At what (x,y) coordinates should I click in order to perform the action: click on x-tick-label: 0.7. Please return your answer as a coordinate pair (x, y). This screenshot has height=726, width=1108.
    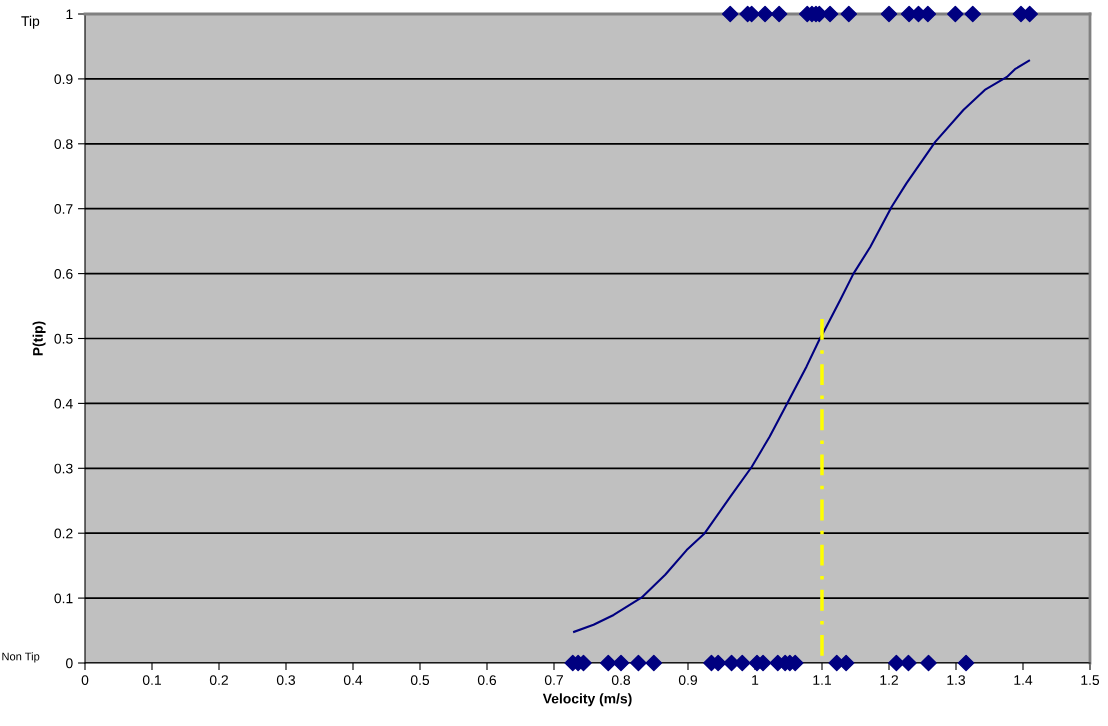
    Looking at the image, I should click on (553, 680).